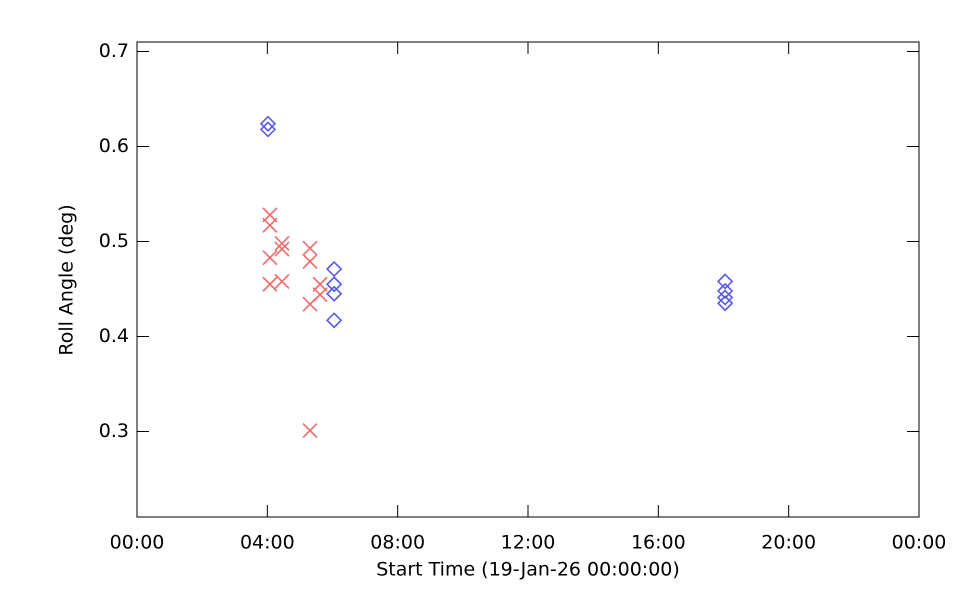 This screenshot has width=960, height=600. What do you see at coordinates (788, 543) in the screenshot?
I see `x-tick-label: 20:00` at bounding box center [788, 543].